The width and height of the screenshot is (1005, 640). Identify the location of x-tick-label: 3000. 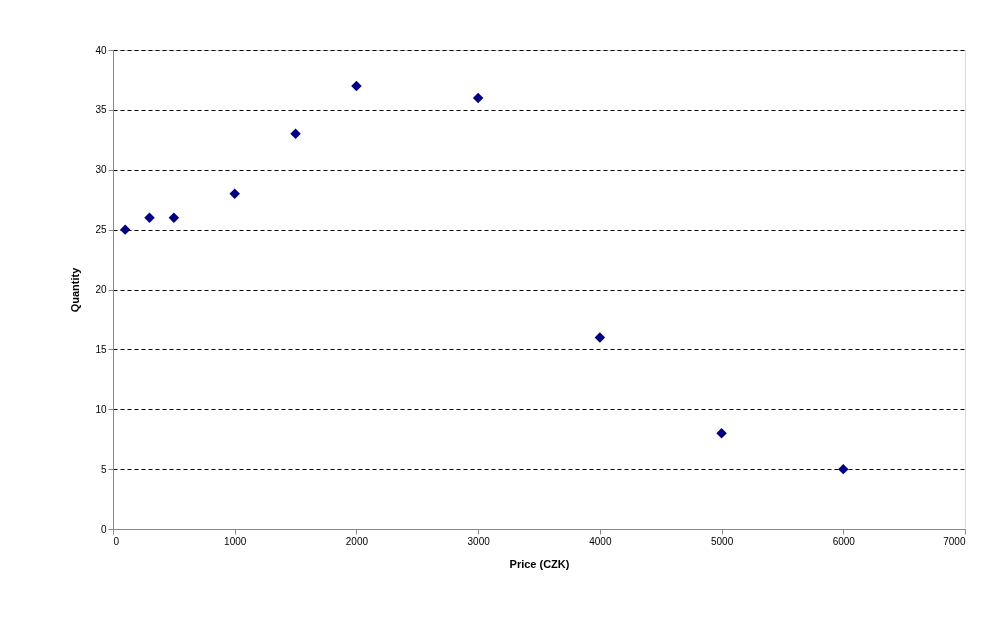
(479, 541).